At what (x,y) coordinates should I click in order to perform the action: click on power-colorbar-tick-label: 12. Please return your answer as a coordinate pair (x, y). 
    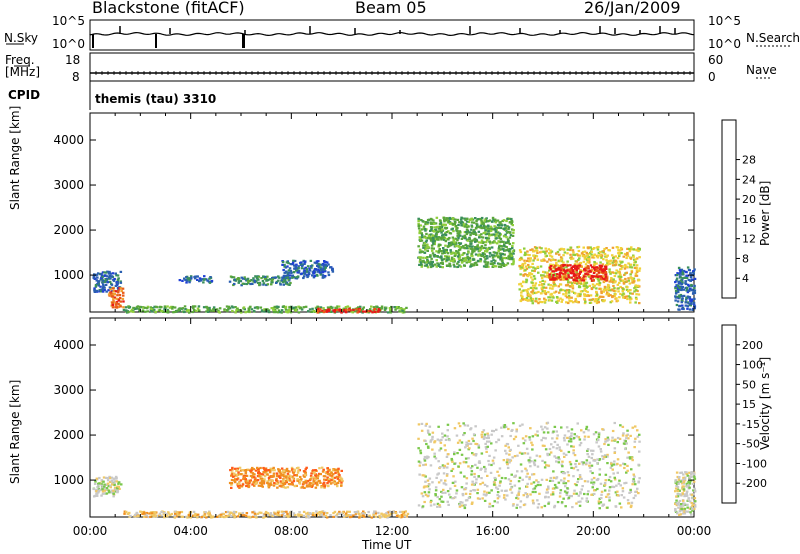
    Looking at the image, I should click on (749, 239).